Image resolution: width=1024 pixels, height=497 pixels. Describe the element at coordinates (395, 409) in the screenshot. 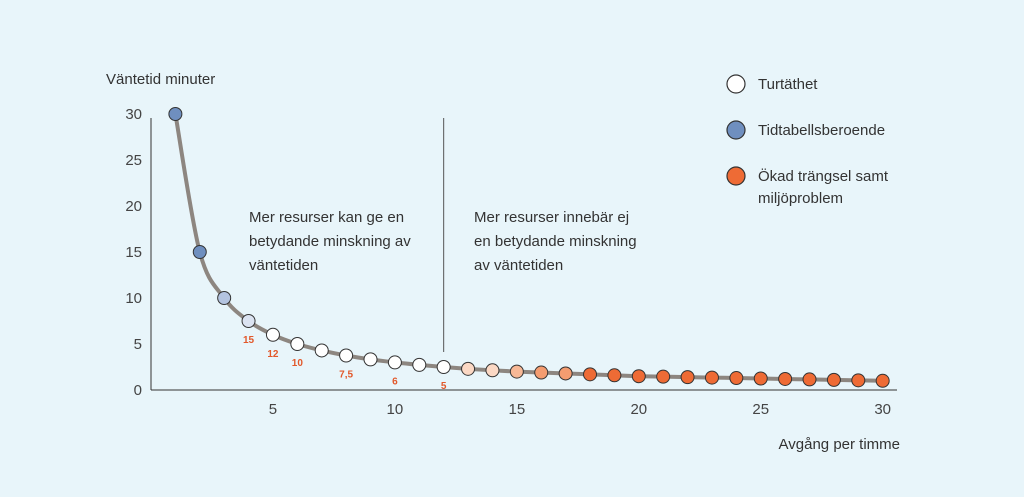

I see `x-tick-label: 10` at that location.